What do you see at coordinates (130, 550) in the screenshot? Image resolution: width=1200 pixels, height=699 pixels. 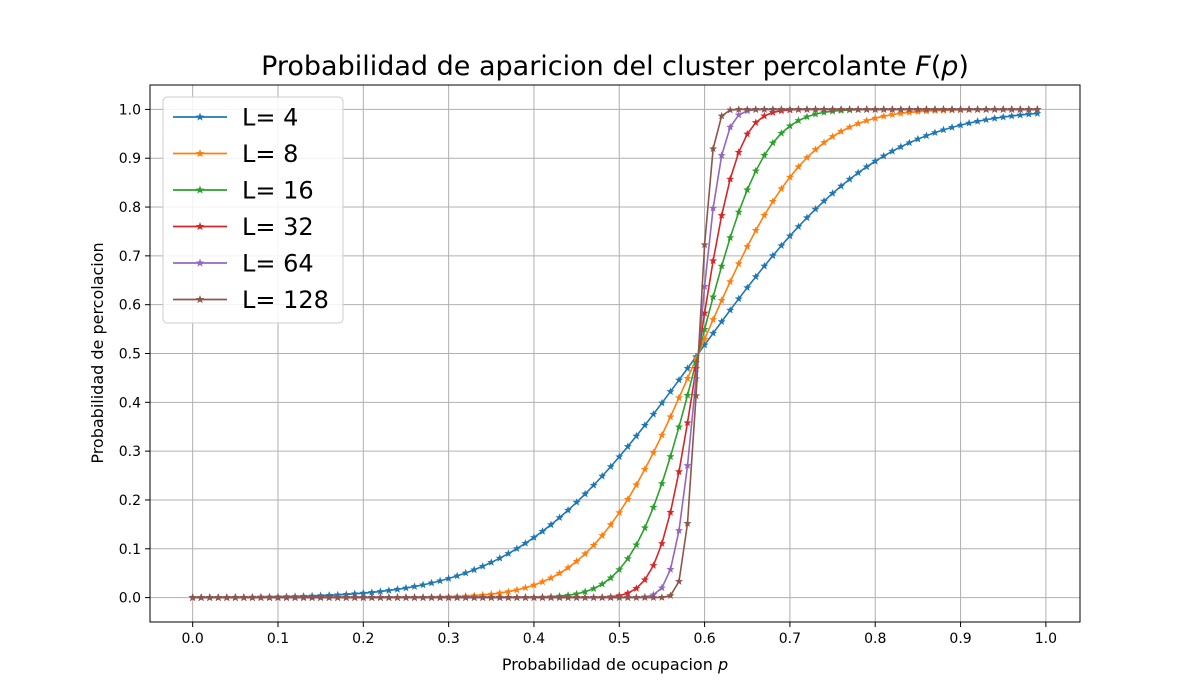 I see `y-tick-label: 0.1` at bounding box center [130, 550].